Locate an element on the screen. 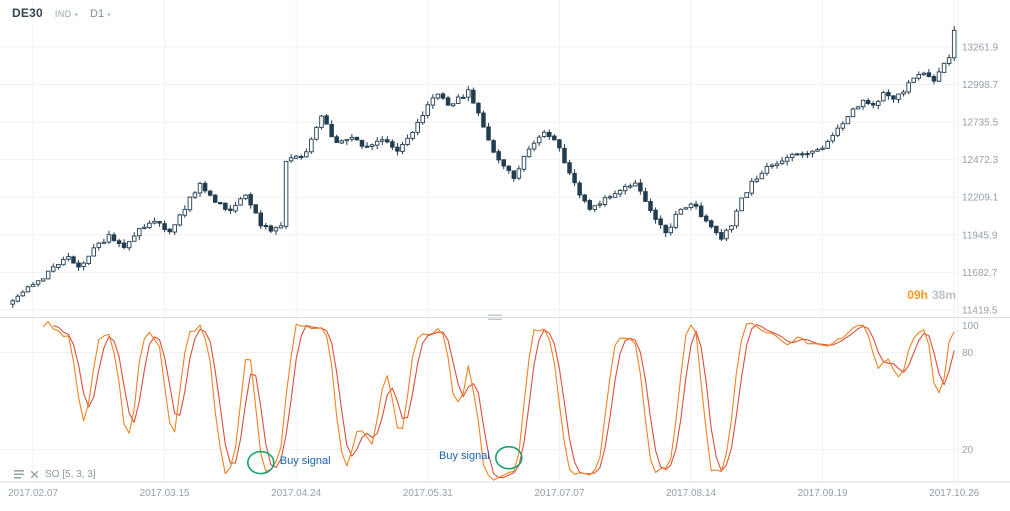 The height and width of the screenshot is (511, 1010). panel-resize-handle is located at coordinates (495, 317).